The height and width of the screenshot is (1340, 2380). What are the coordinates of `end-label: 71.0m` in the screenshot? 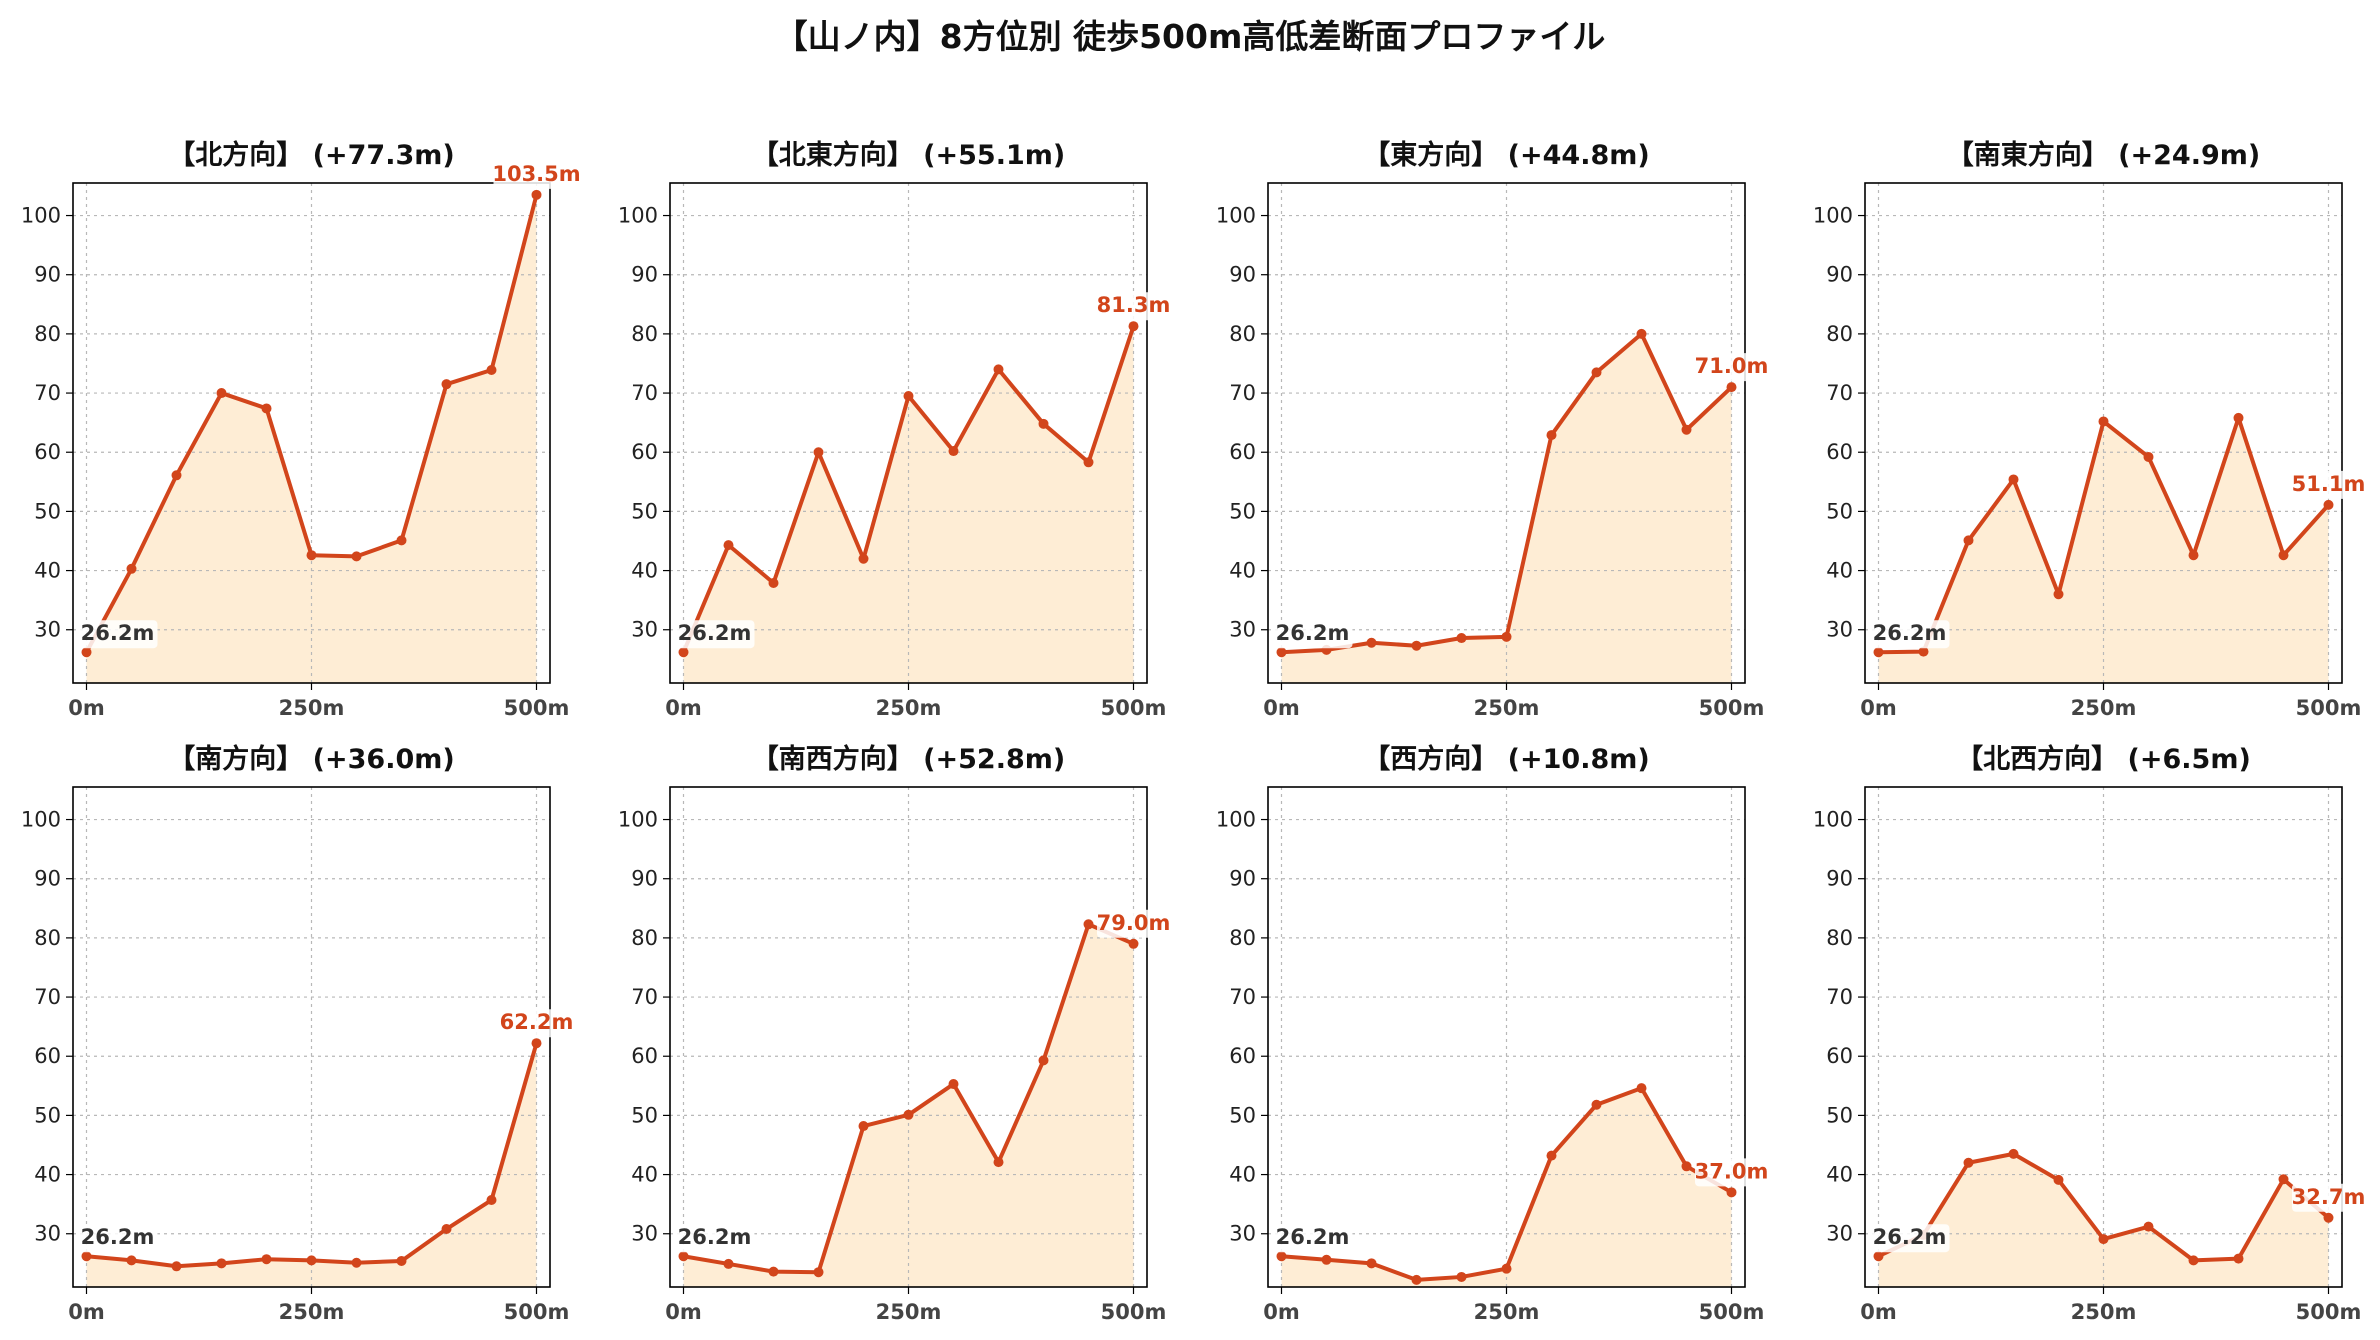 It's located at (1732, 366).